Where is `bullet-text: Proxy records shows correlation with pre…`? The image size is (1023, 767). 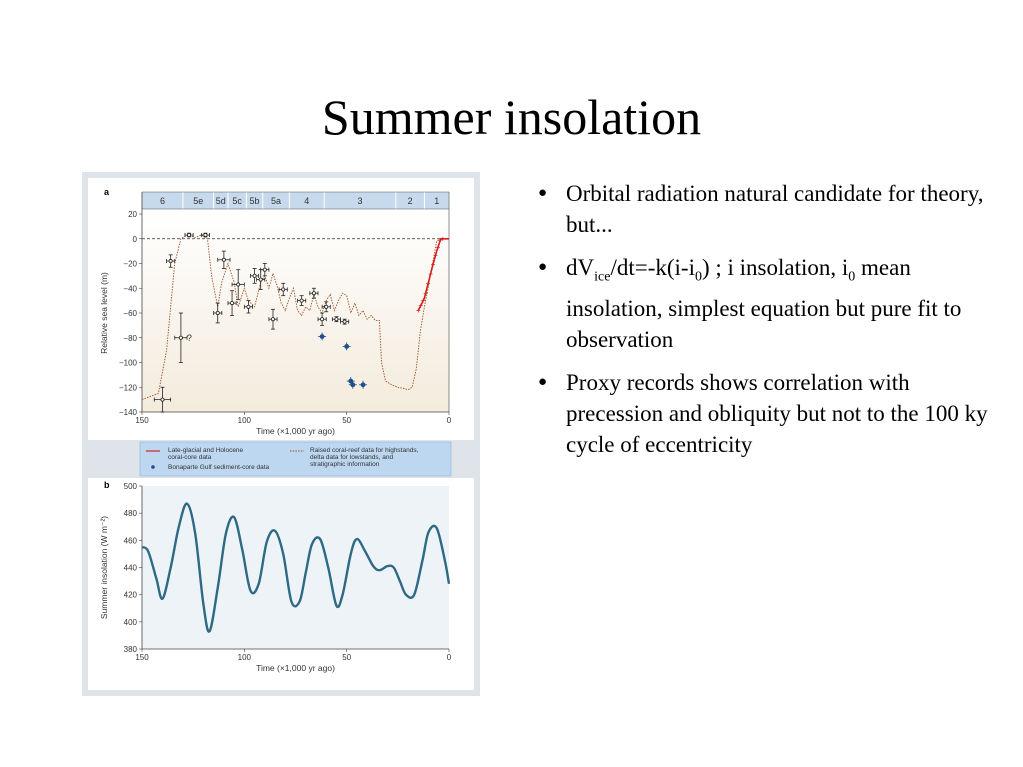
bullet-text: Proxy records shows correlation with pre… is located at coordinates (777, 413).